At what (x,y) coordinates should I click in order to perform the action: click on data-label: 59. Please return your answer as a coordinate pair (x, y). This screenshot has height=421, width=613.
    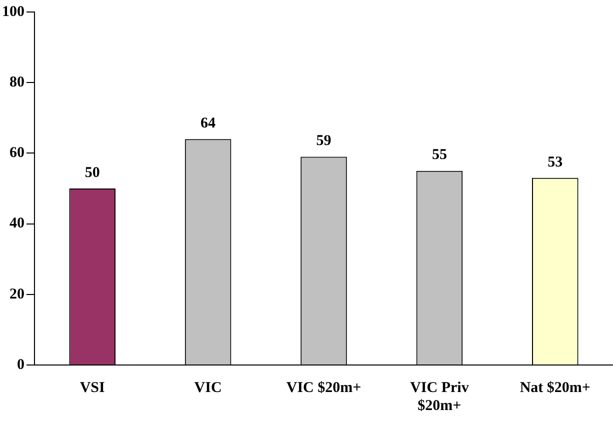
    Looking at the image, I should click on (324, 141).